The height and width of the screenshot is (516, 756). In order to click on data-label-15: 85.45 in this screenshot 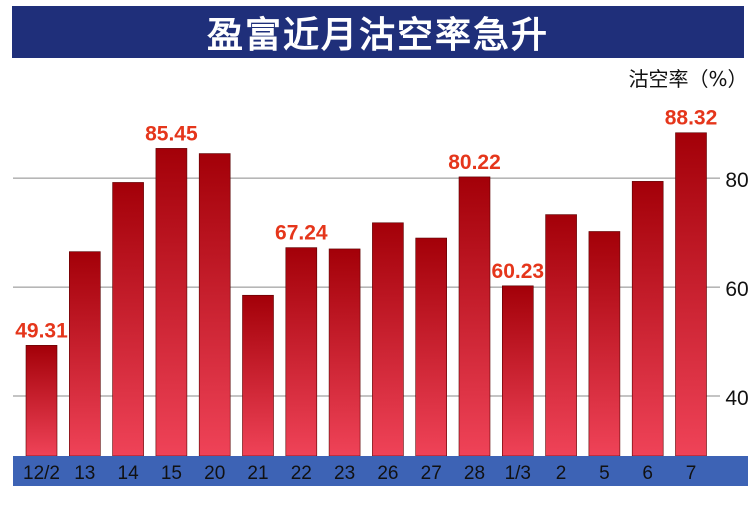, I will do `click(171, 133)`.